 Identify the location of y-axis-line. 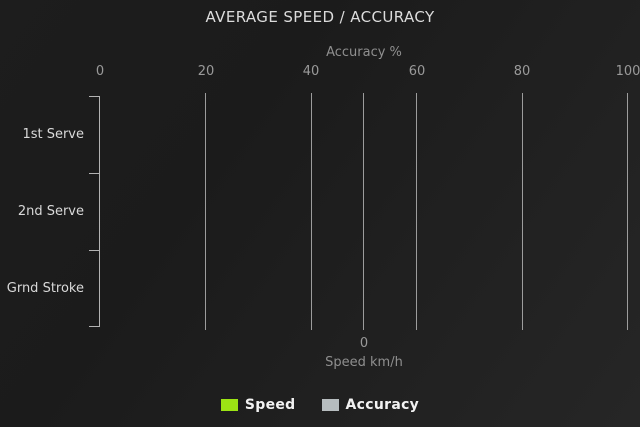
(99, 211).